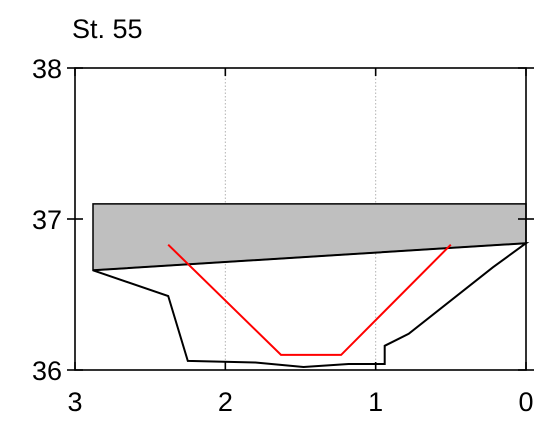 Image resolution: width=540 pixels, height=426 pixels. Describe the element at coordinates (375, 402) in the screenshot. I see `x-tick-label-2: 1` at that location.